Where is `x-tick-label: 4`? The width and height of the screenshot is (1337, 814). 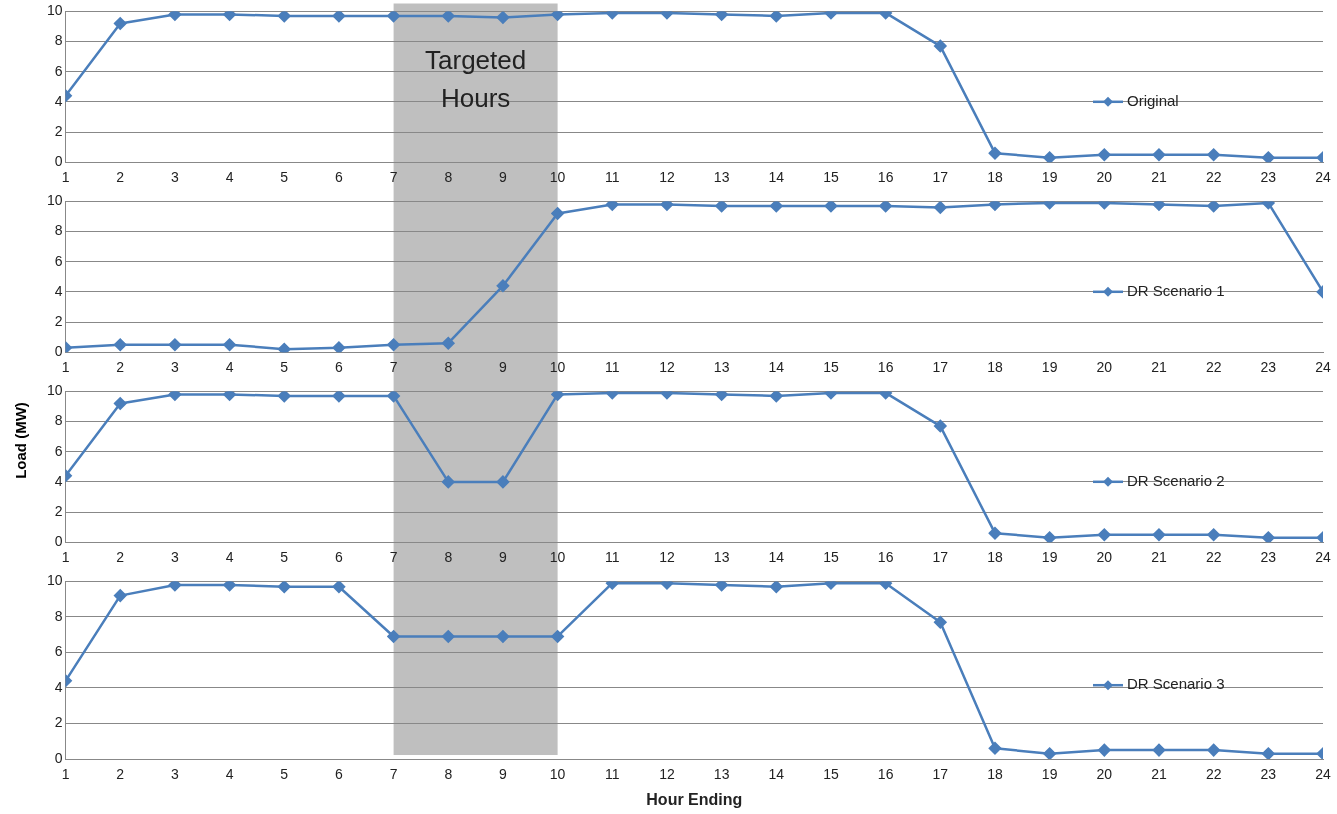 x-tick-label: 4 is located at coordinates (229, 557).